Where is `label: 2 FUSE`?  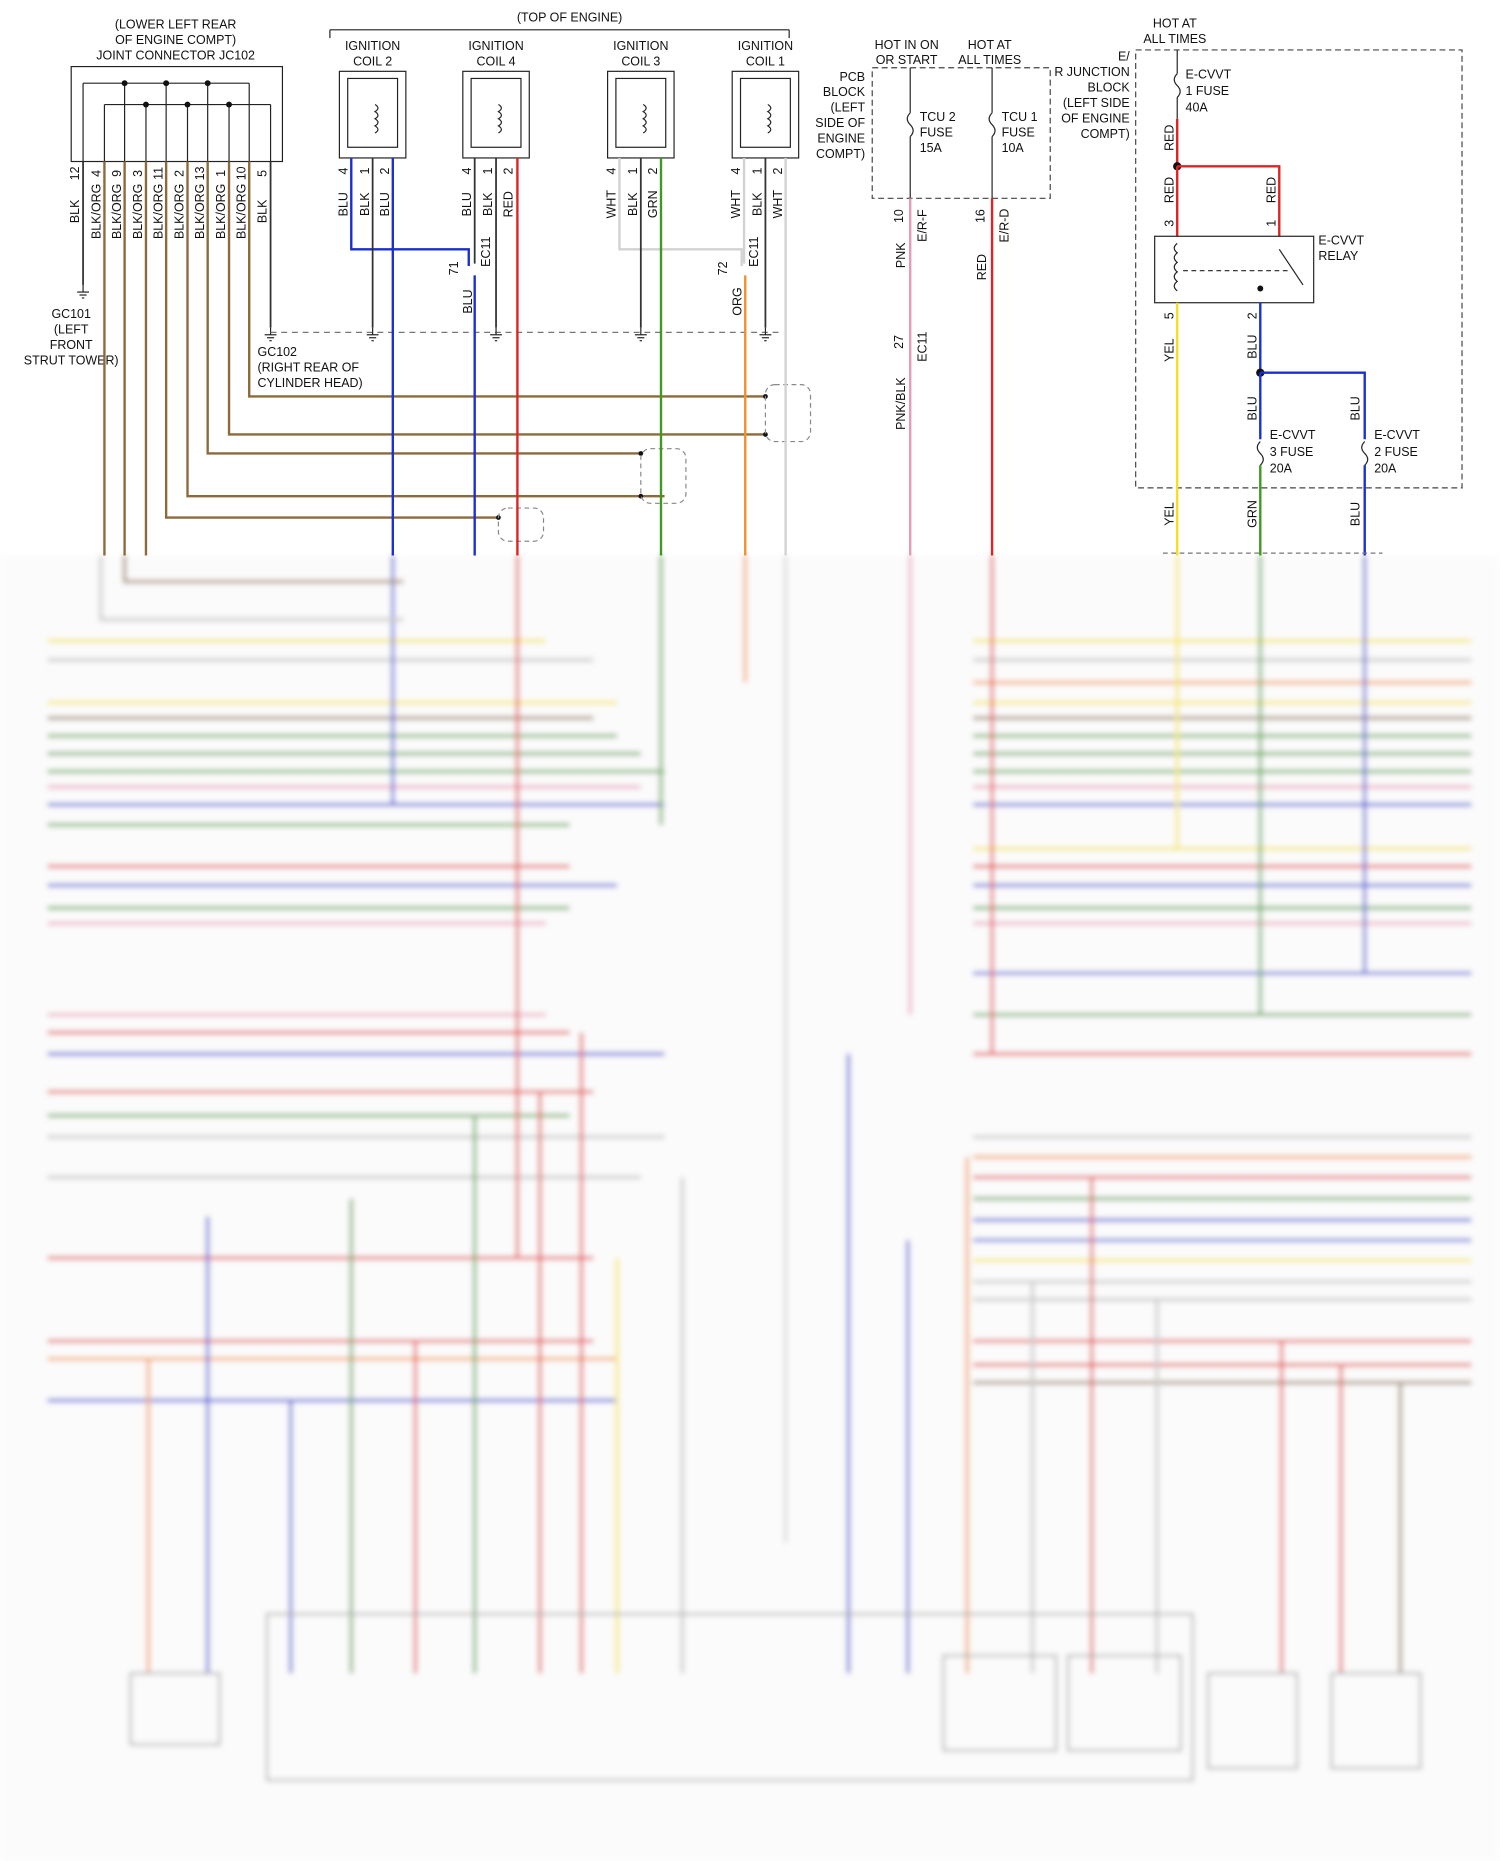
label: 2 FUSE is located at coordinates (1396, 452).